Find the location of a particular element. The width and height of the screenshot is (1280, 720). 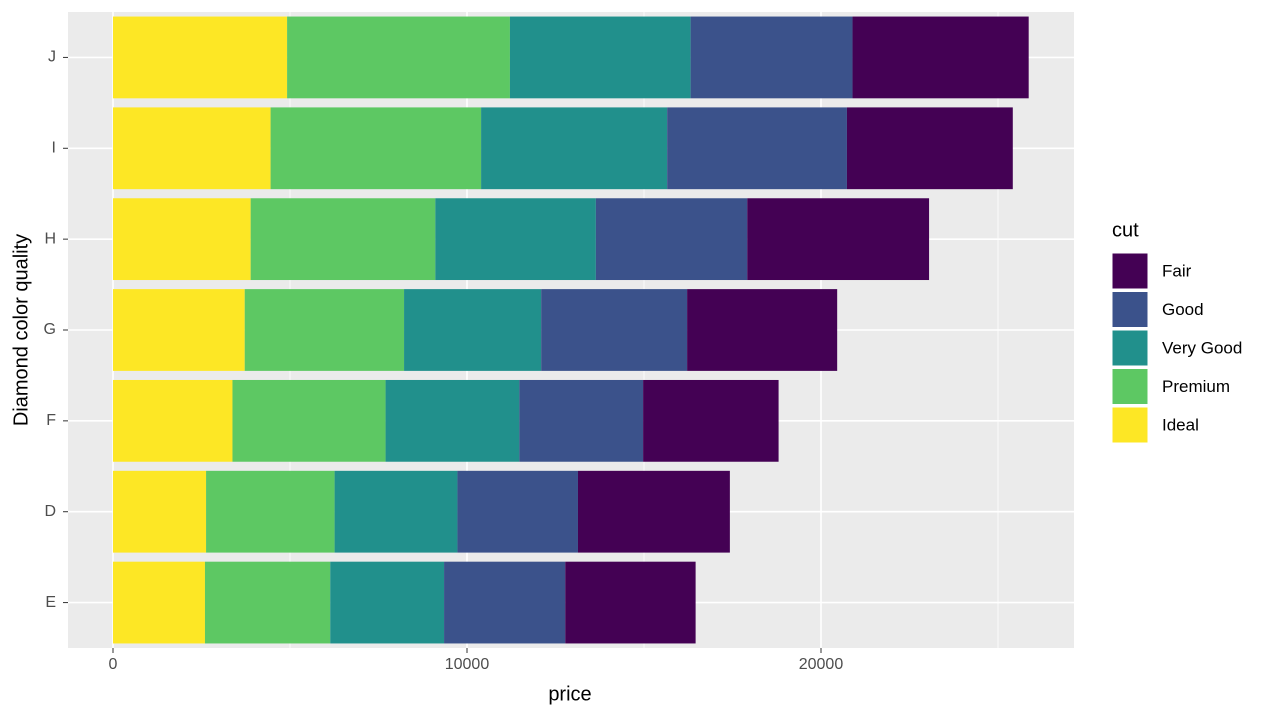

y-tick-label: I is located at coordinates (54, 148).